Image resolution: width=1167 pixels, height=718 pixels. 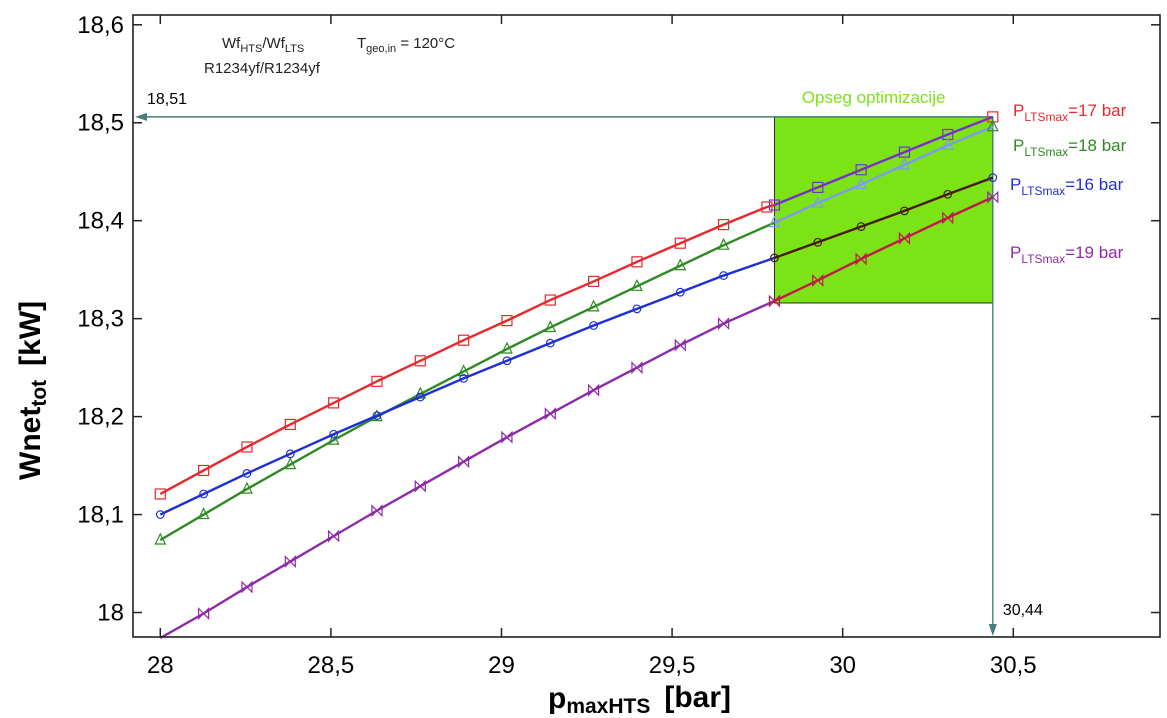 I want to click on y-tick-label: 18,4, so click(x=100, y=221).